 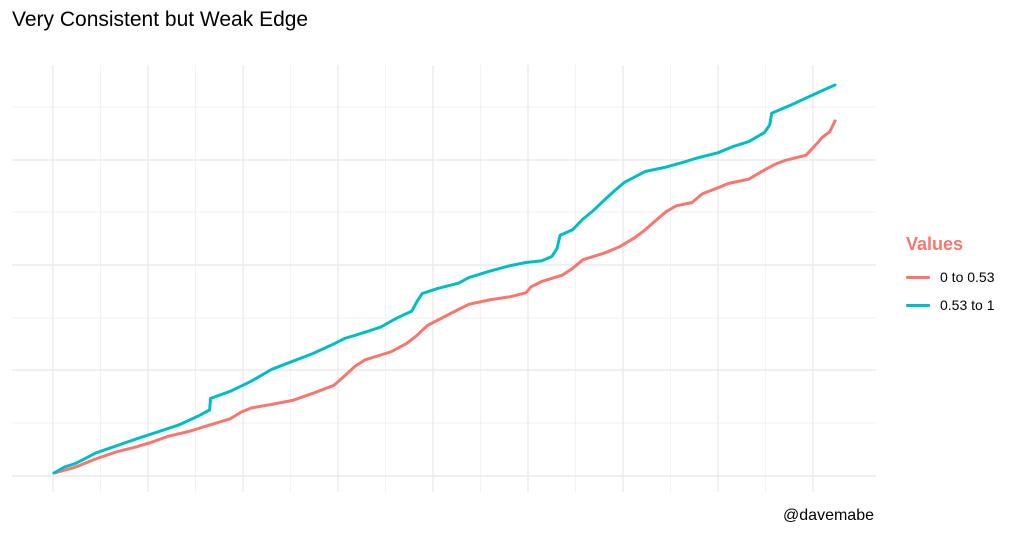 I want to click on legend: Values 0 to 0.53 0.53 to 1, so click(x=950, y=276).